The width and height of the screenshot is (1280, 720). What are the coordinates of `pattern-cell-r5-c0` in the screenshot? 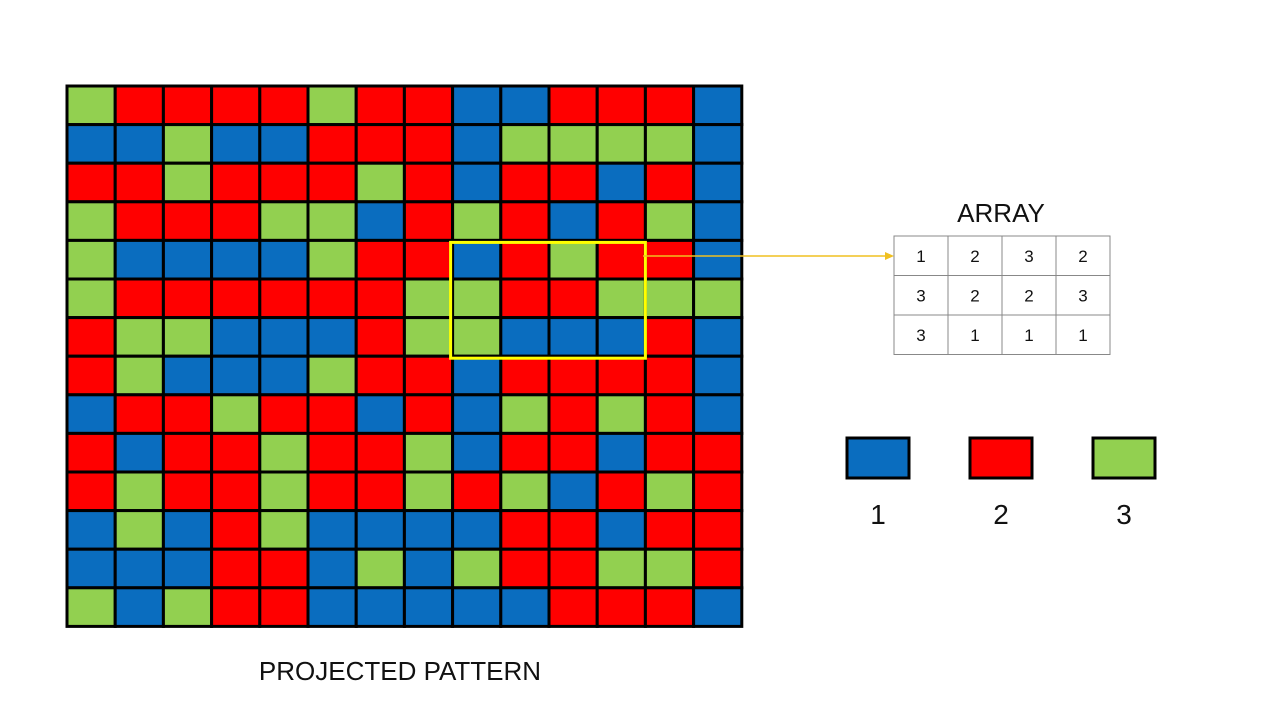 It's located at (91, 298).